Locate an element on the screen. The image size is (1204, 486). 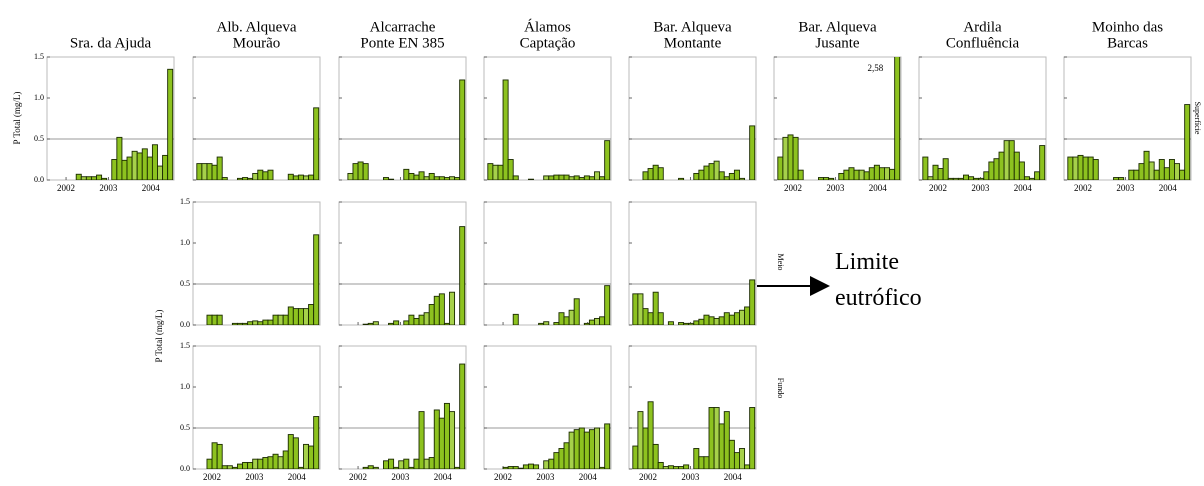
panel is located at coordinates (692, 263).